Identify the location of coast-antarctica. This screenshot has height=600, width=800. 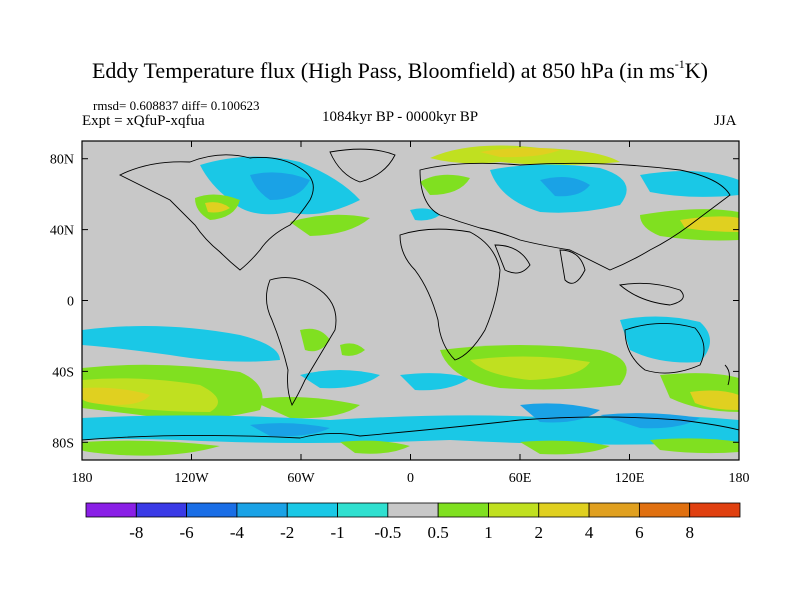
(410, 428).